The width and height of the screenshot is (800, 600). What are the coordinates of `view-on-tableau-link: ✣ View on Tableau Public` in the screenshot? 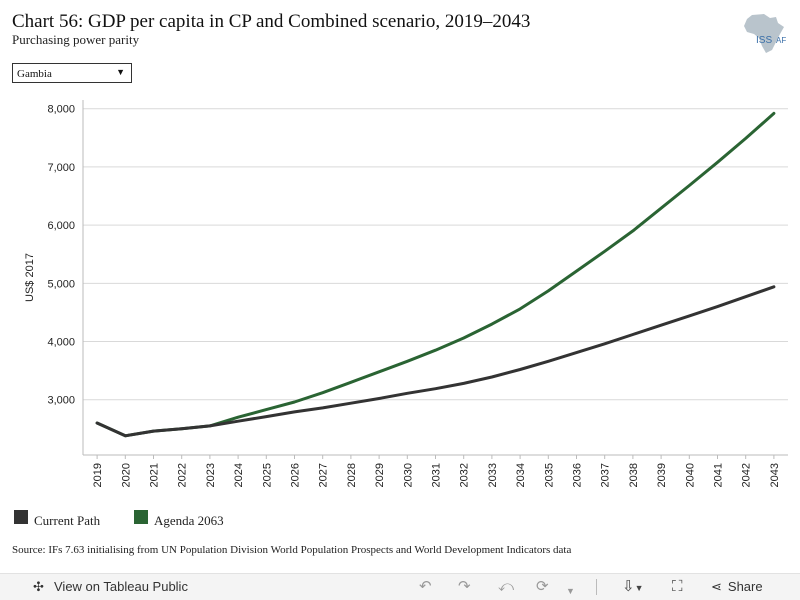 It's located at (110, 587).